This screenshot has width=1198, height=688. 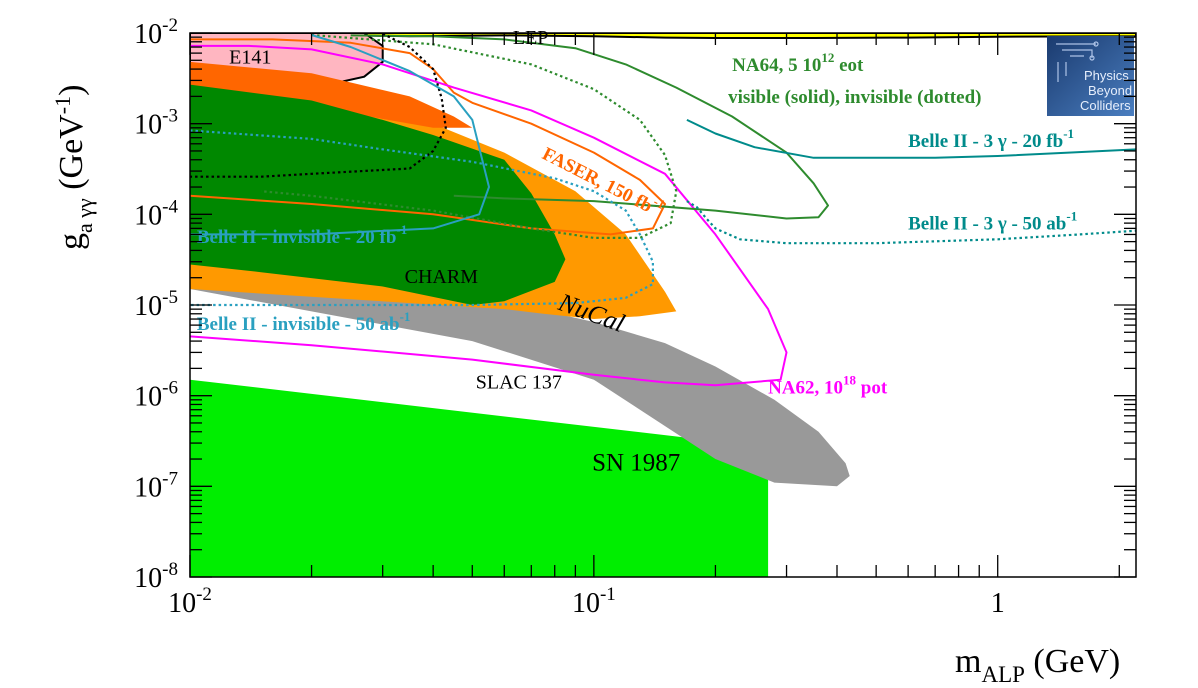 What do you see at coordinates (156, 576) in the screenshot?
I see `y-tick-label: 10⁻⁸` at bounding box center [156, 576].